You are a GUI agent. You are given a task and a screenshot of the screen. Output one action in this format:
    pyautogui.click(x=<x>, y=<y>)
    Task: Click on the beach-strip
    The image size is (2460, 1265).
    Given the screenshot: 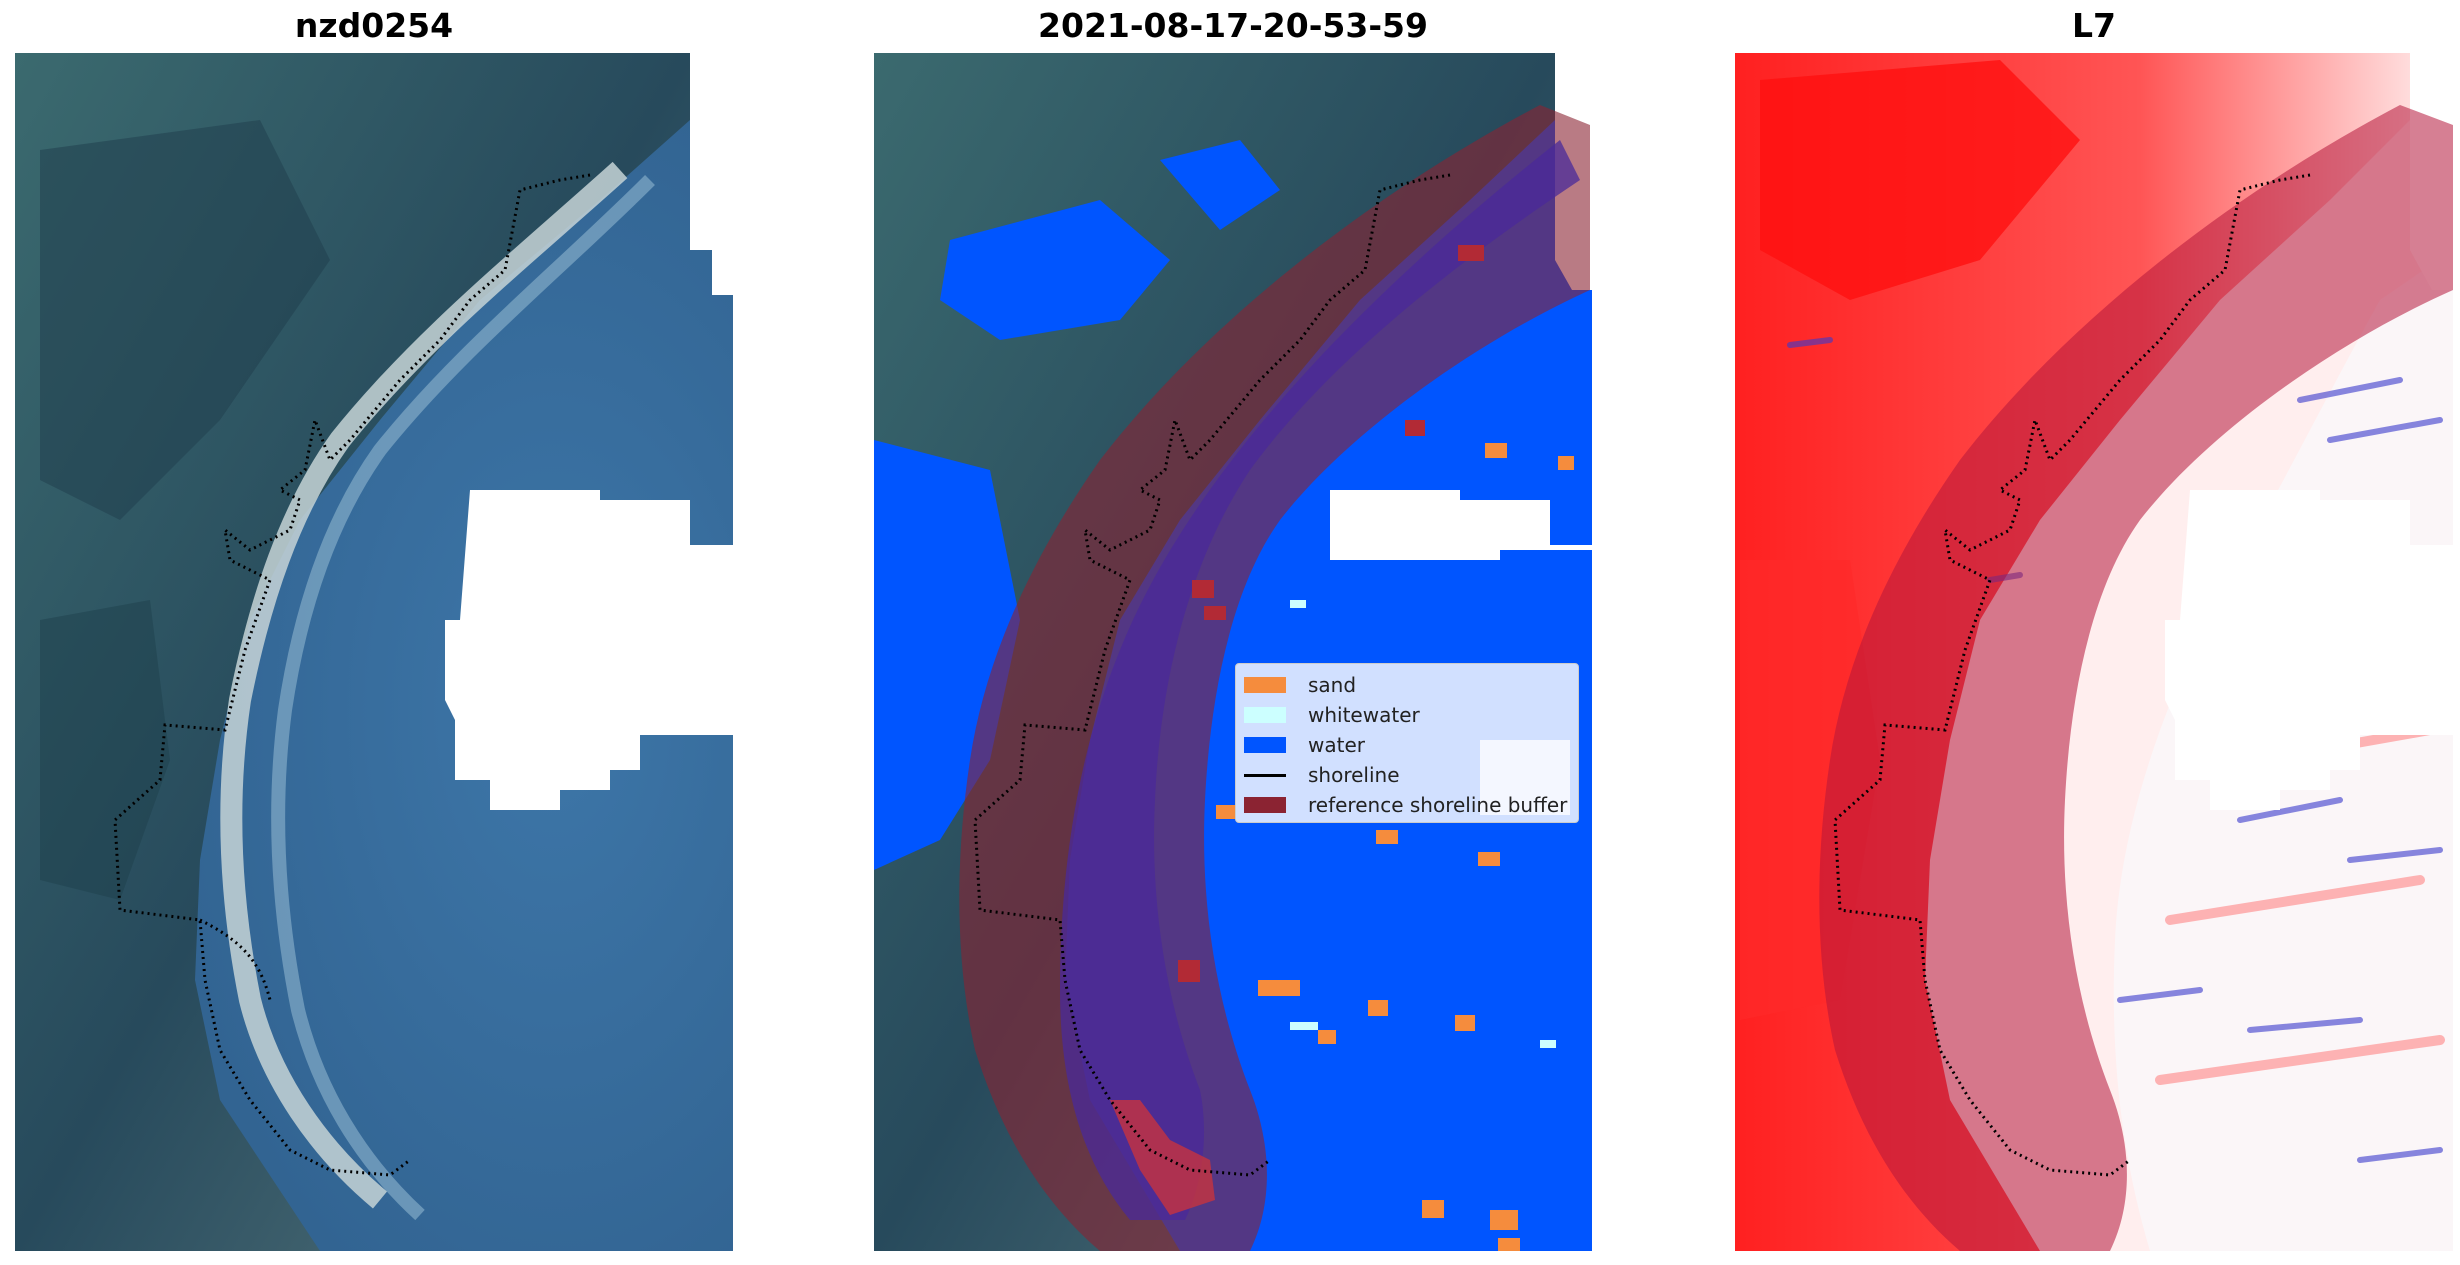 What is the action you would take?
    pyautogui.click(x=424, y=685)
    